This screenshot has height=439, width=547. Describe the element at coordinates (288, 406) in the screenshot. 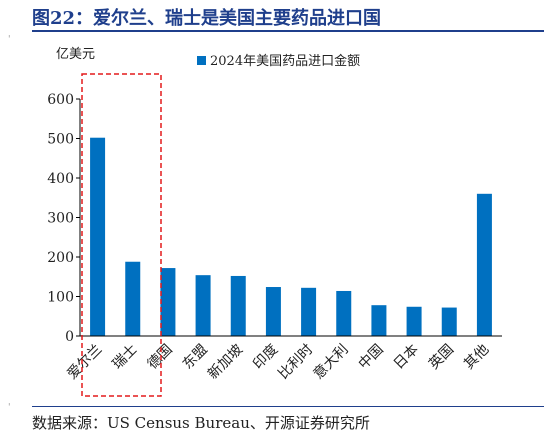

I see `source-rule` at that location.